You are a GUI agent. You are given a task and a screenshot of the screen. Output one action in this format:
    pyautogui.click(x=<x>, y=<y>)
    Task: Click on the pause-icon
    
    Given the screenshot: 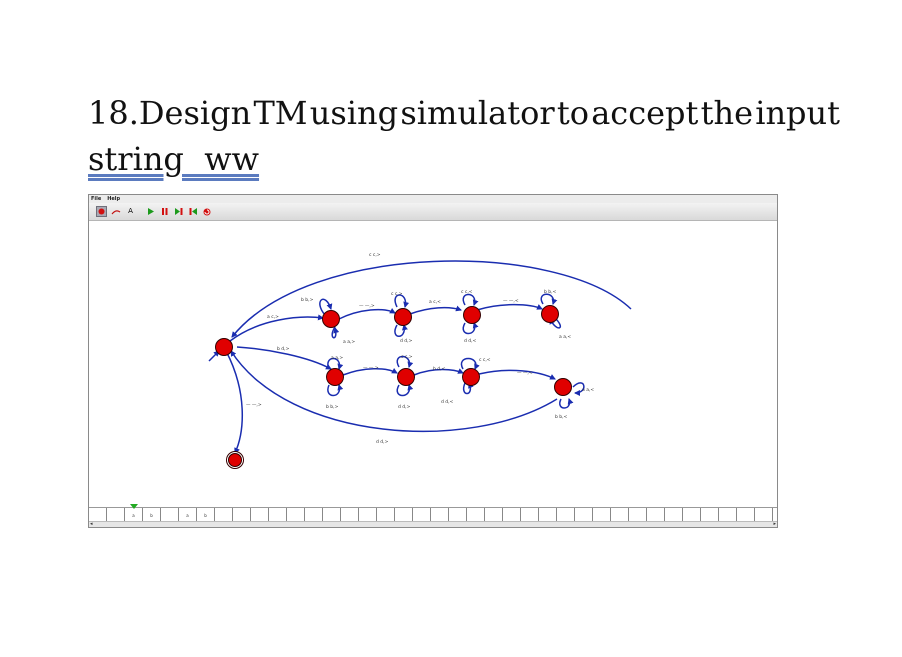 What is the action you would take?
    pyautogui.click(x=164, y=211)
    